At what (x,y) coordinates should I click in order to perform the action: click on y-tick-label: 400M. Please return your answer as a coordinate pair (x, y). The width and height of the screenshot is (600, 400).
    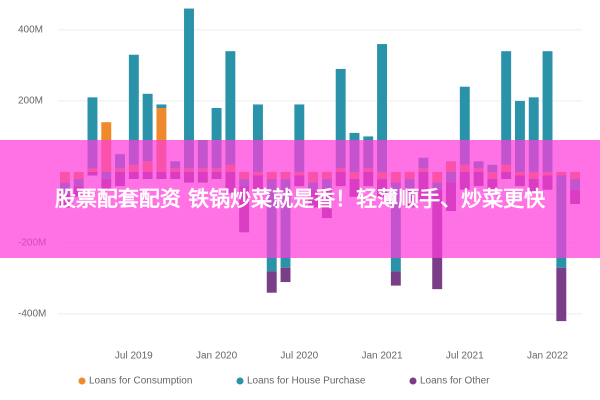
    Looking at the image, I should click on (30, 30).